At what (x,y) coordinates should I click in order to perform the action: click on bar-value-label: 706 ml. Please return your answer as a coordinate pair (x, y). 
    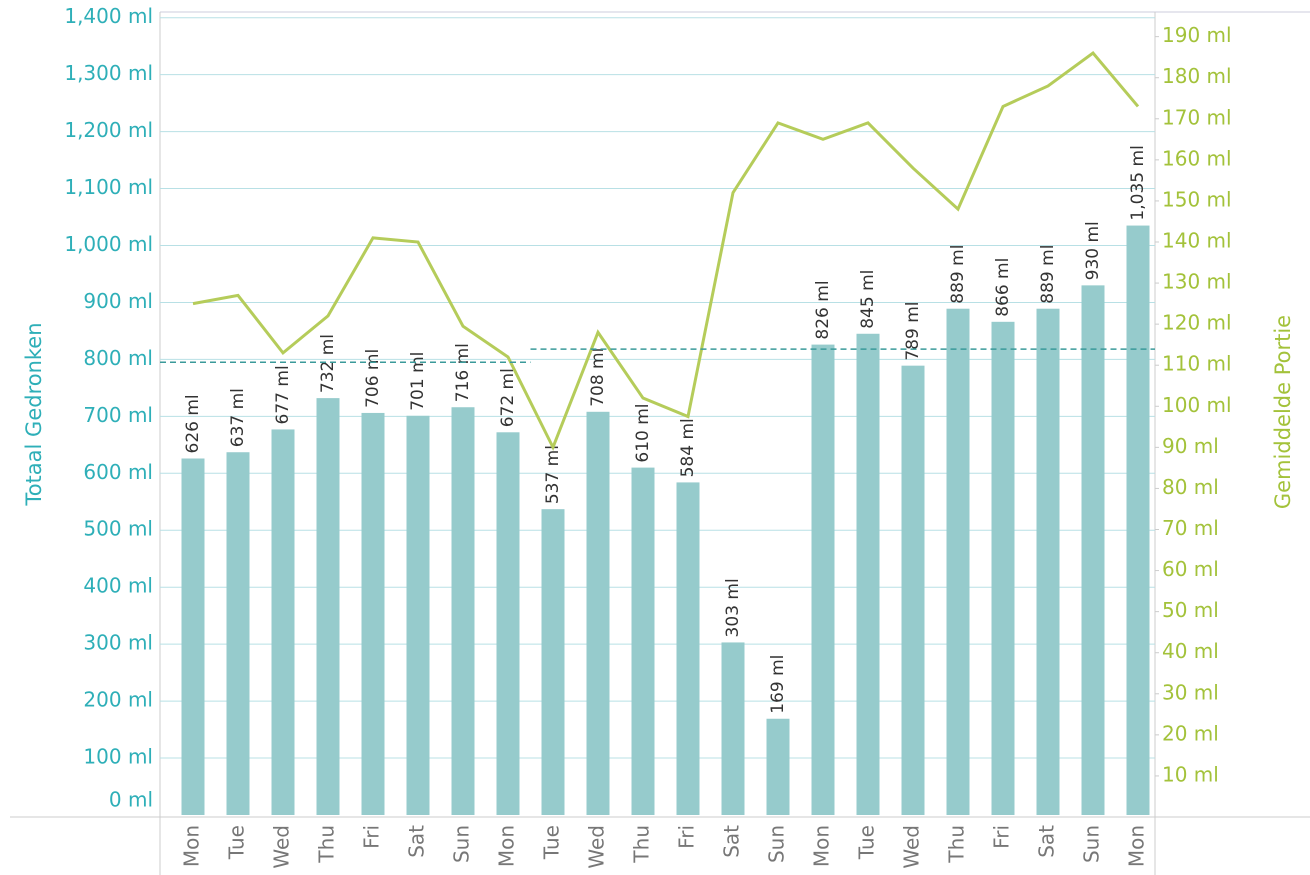
    Looking at the image, I should click on (373, 378).